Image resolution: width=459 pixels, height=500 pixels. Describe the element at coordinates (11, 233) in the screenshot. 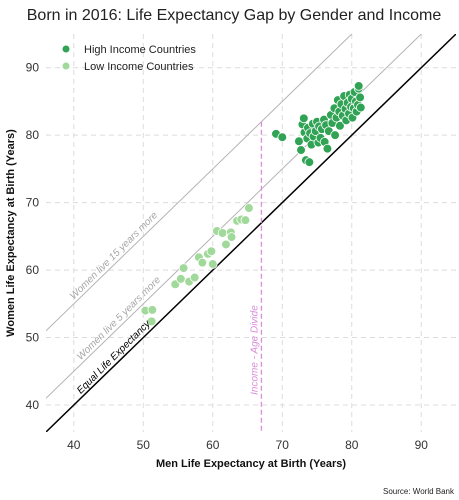

I see `y-axis-title: Women Life Expectancy at Birth (Years)` at that location.